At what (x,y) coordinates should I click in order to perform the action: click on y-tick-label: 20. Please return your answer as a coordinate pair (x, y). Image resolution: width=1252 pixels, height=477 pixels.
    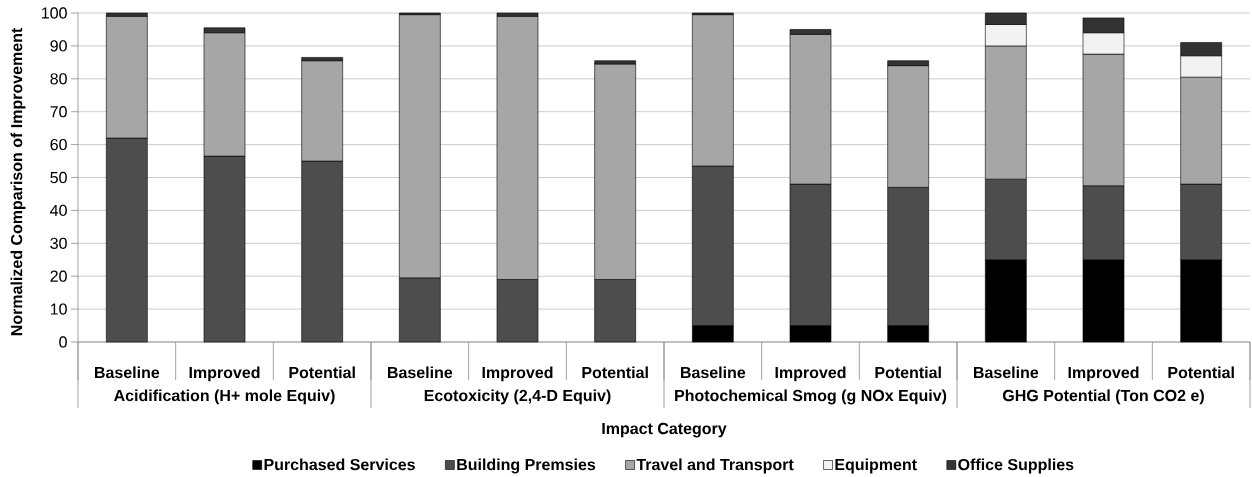
    Looking at the image, I should click on (58, 276).